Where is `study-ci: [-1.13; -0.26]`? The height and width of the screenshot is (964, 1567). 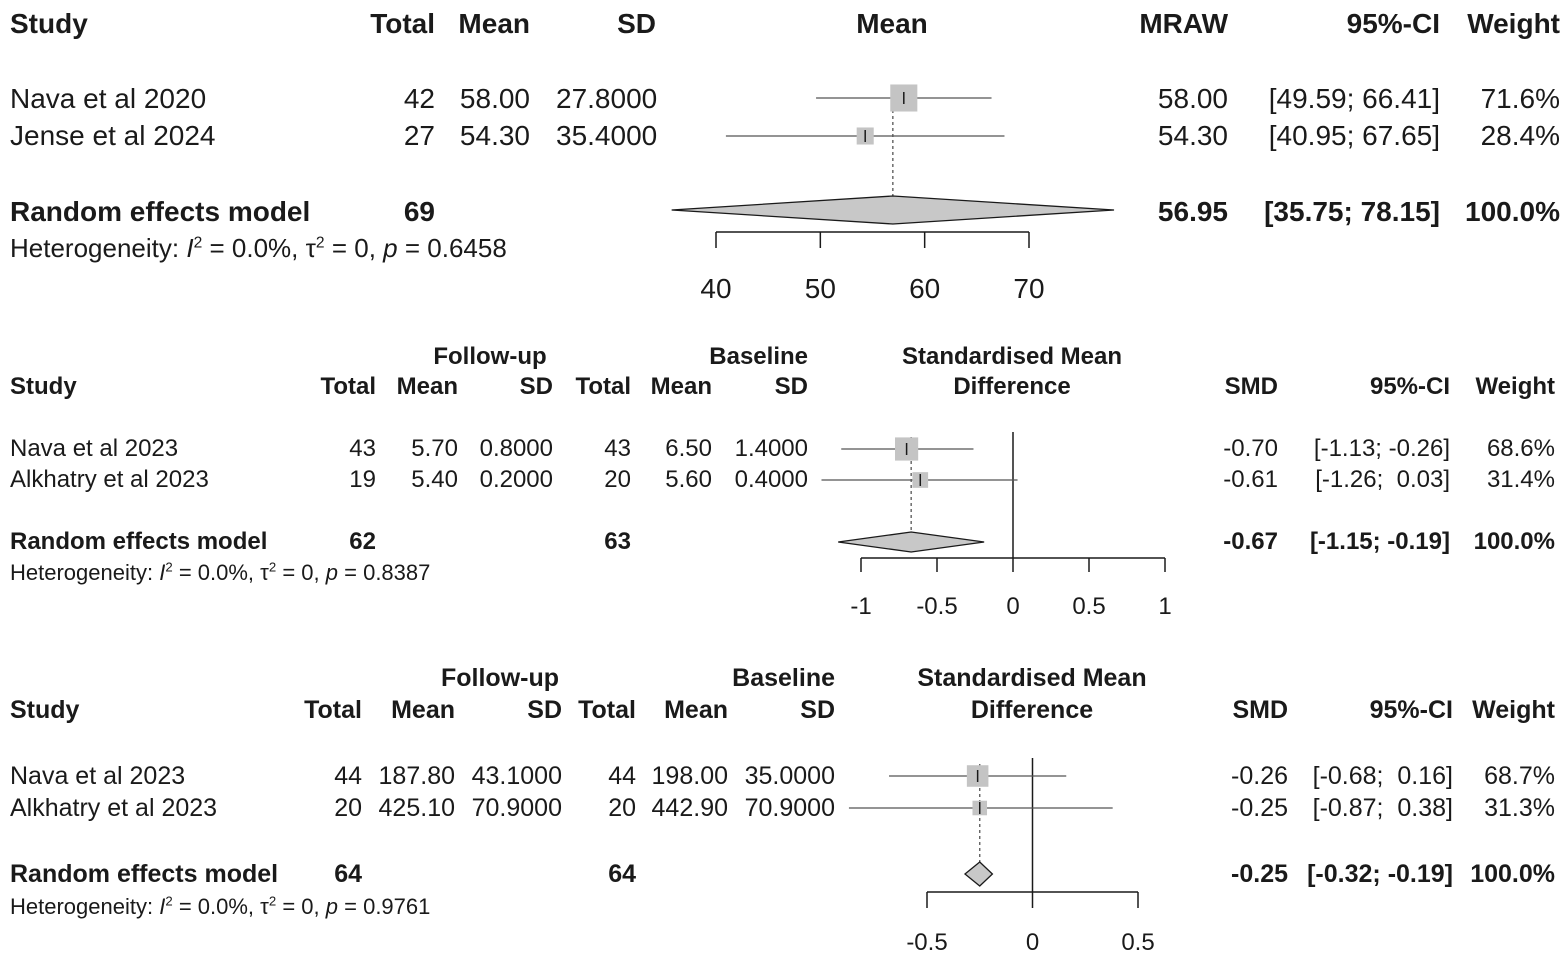
study-ci: [-1.13; -0.26] is located at coordinates (1381, 448).